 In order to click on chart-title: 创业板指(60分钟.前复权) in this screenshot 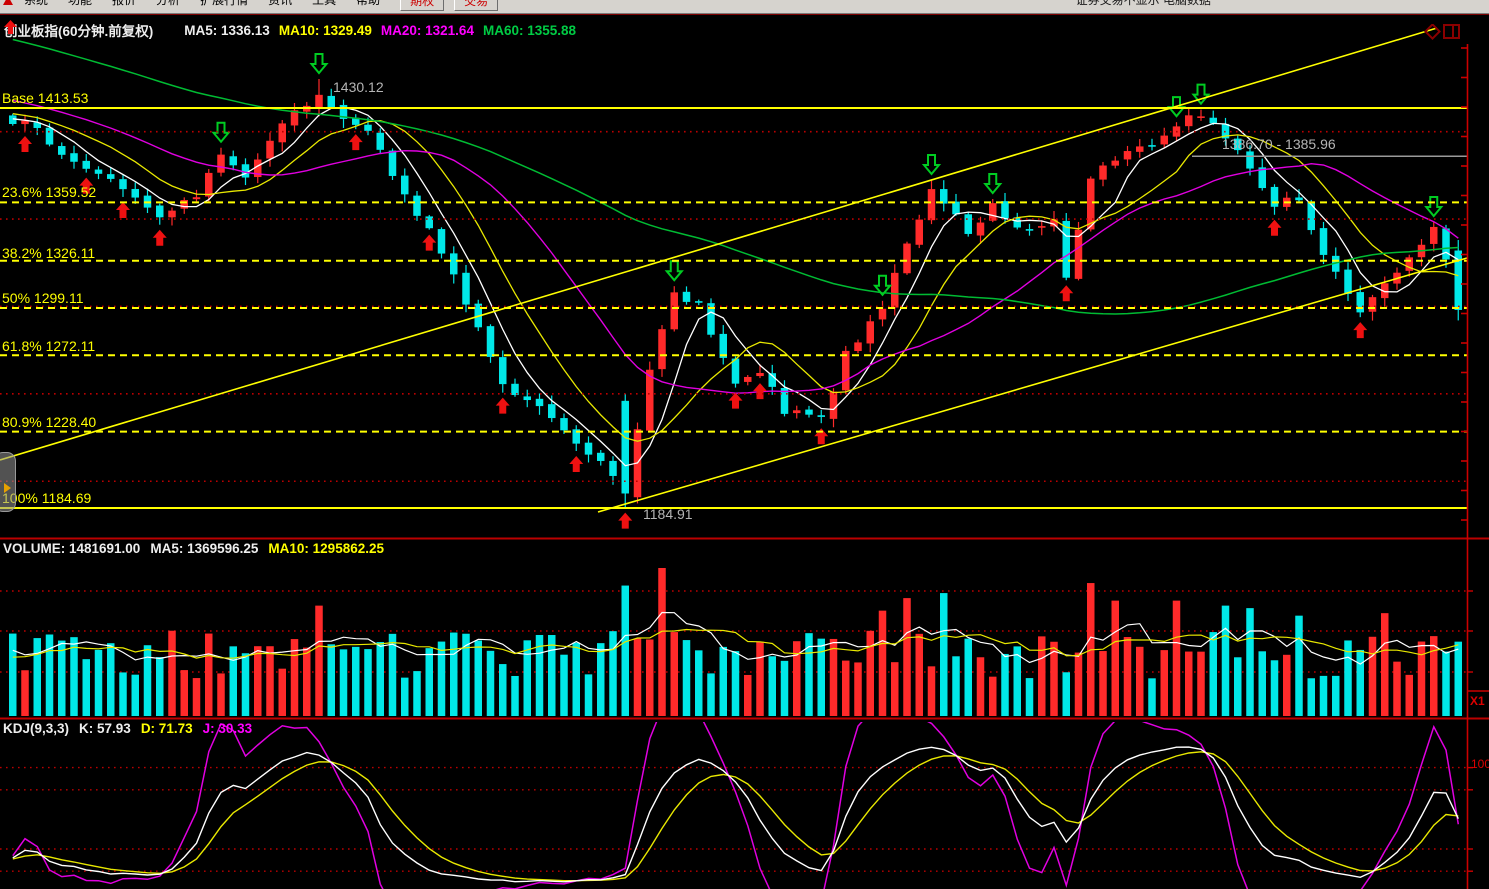, I will do `click(79, 31)`.